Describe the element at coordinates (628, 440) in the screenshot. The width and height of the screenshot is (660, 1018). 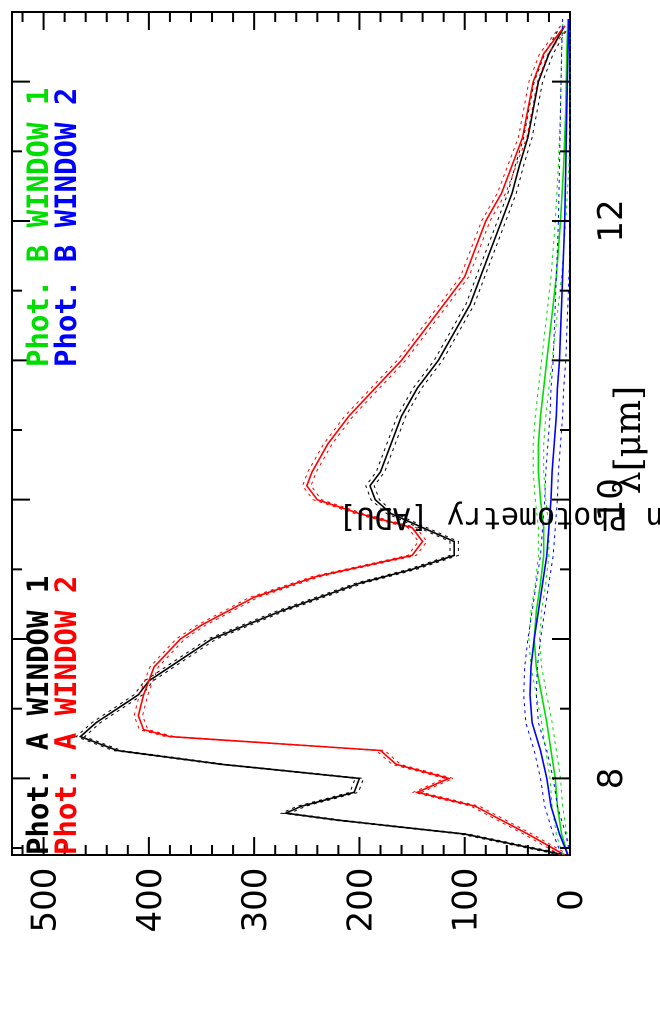
I see `x-axis-title: λ[μm]` at that location.